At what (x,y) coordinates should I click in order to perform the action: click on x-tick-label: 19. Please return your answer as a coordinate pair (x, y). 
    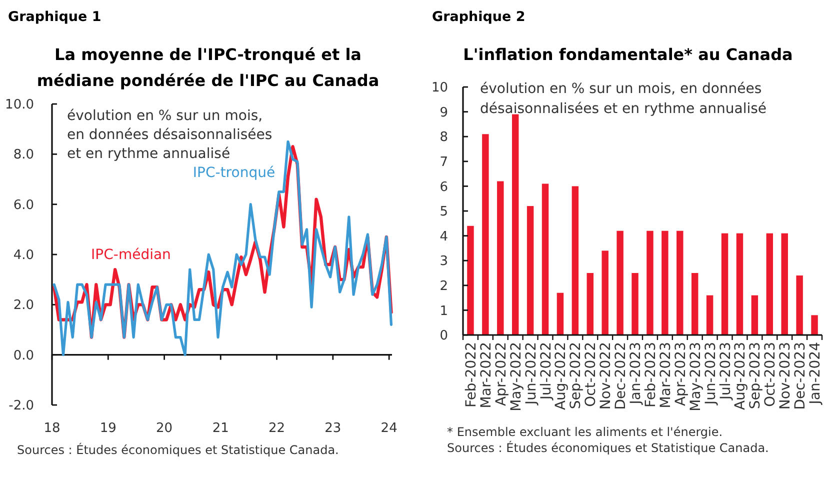
    Looking at the image, I should click on (108, 428).